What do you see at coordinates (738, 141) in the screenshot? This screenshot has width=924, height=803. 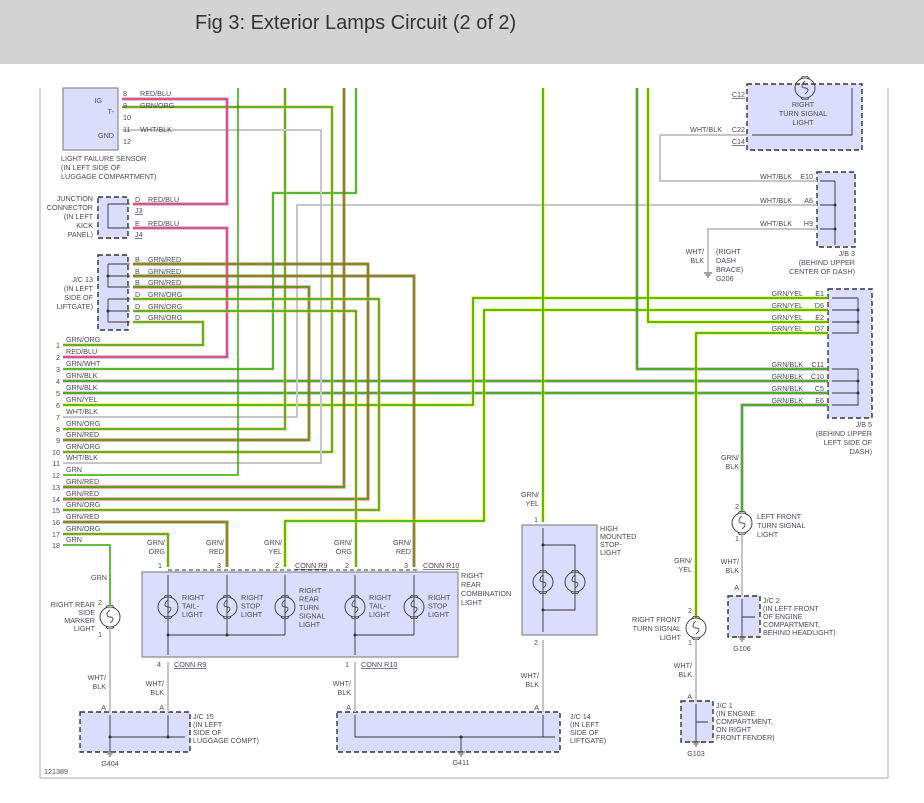 I see `connector-ref: C14` at bounding box center [738, 141].